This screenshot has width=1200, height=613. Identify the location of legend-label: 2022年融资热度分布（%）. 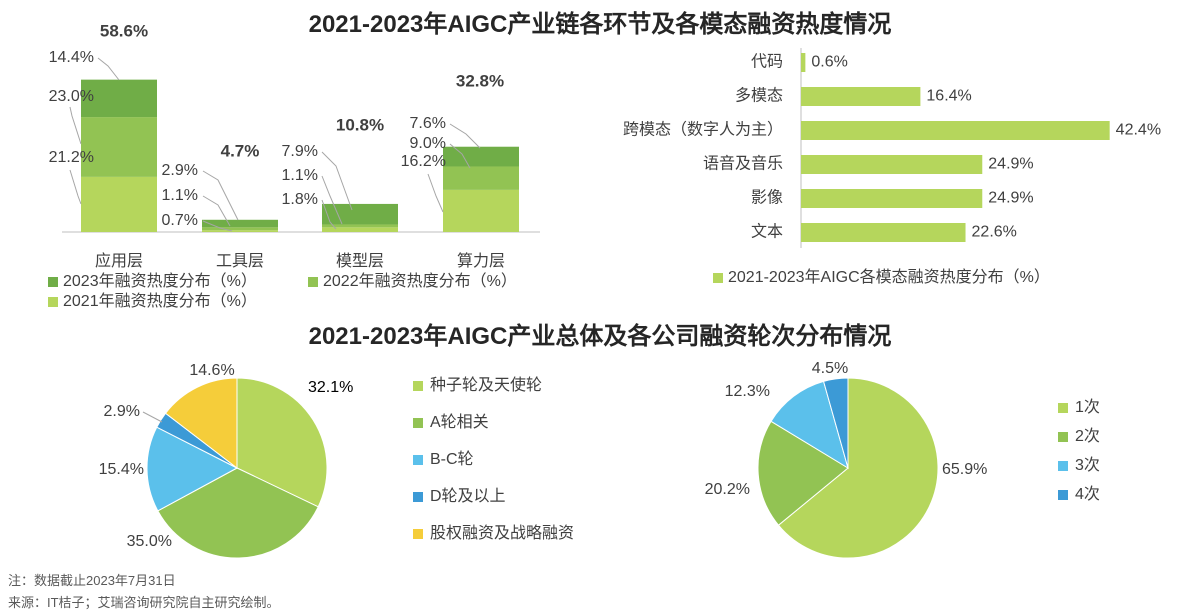
(420, 281).